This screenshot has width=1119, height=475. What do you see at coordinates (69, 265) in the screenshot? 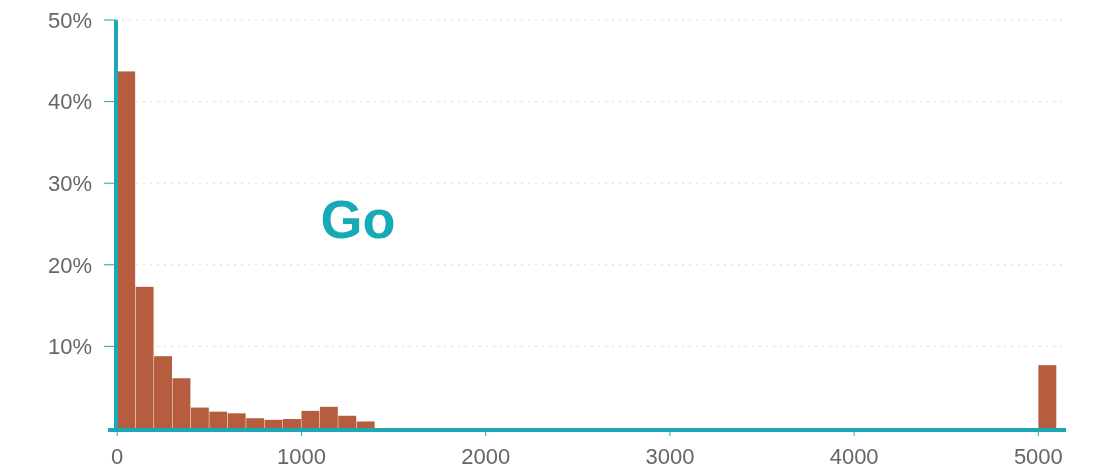
I see `y-tick-label: 20%` at bounding box center [69, 265].